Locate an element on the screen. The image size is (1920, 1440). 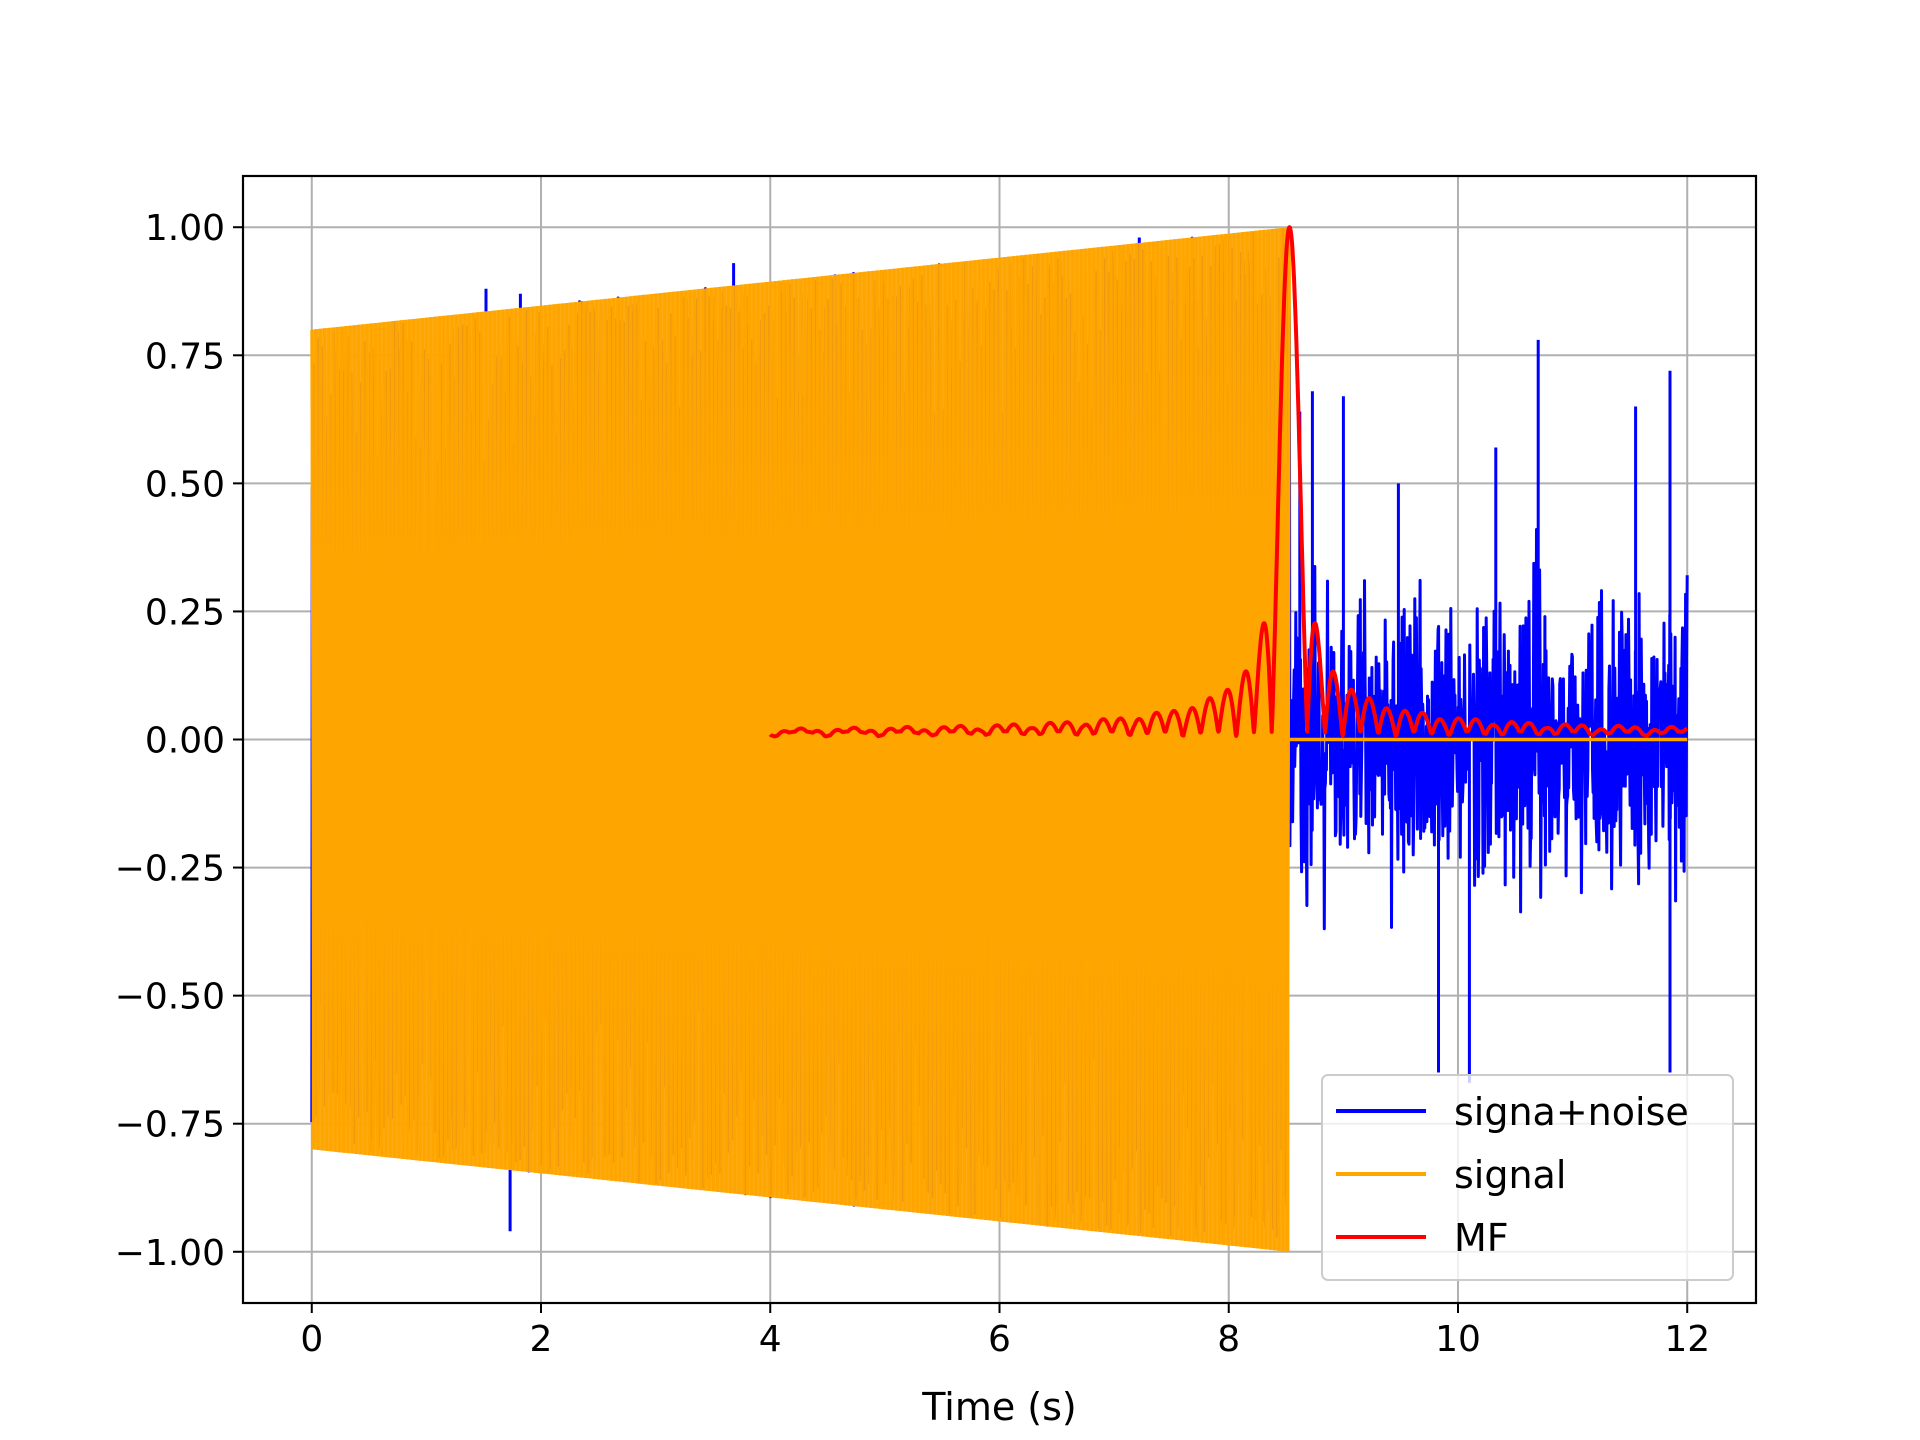
y-tick-label: 0.50 is located at coordinates (185, 484).